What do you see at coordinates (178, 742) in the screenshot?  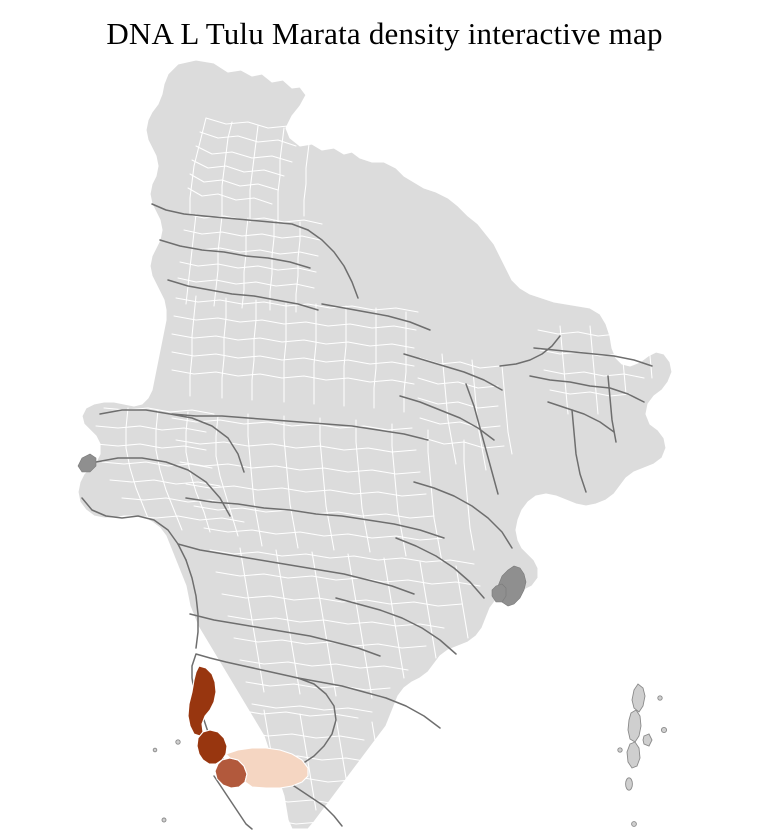 I see `lakshadweep-islet-b` at bounding box center [178, 742].